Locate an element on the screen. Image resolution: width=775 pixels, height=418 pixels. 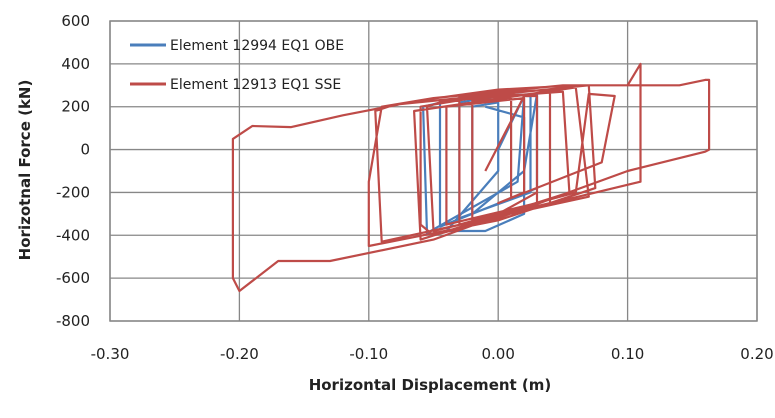
x-tick-label: 0.00 is located at coordinates (497, 354).